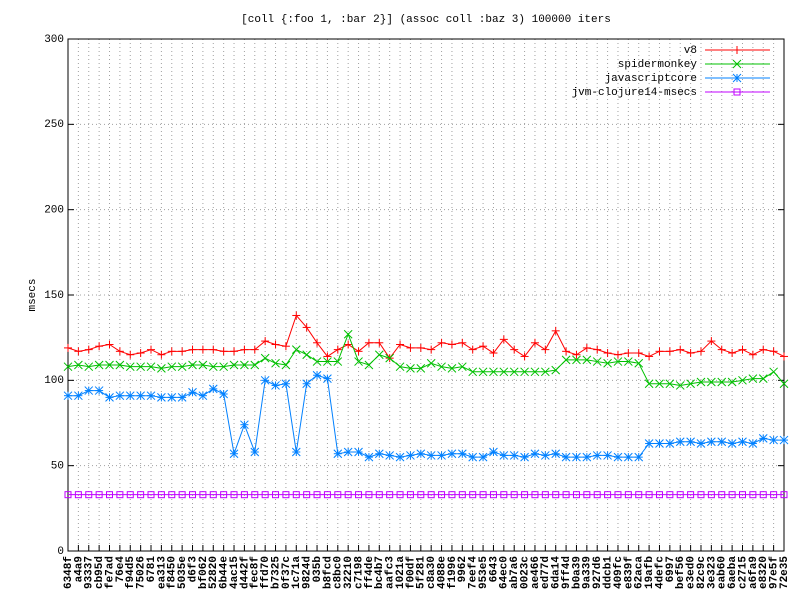  What do you see at coordinates (567, 572) in the screenshot?
I see `x-tick-label: 9ff4d` at bounding box center [567, 572].